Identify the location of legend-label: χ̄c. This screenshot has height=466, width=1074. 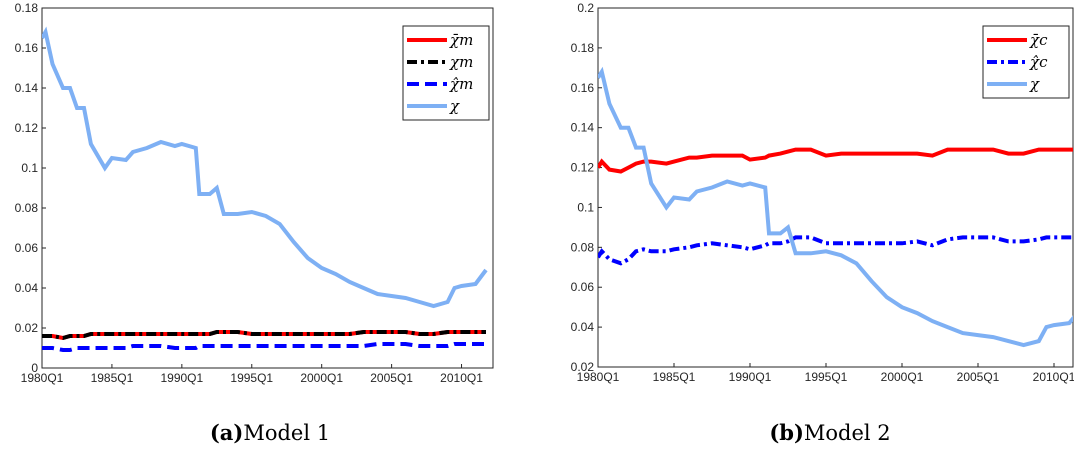
(1038, 40).